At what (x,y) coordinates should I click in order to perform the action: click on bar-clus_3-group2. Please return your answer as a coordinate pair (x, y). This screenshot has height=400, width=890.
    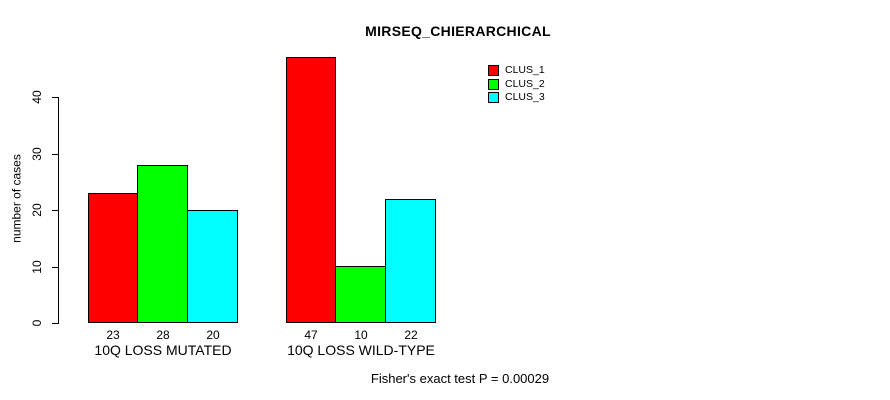
    Looking at the image, I should click on (410, 261).